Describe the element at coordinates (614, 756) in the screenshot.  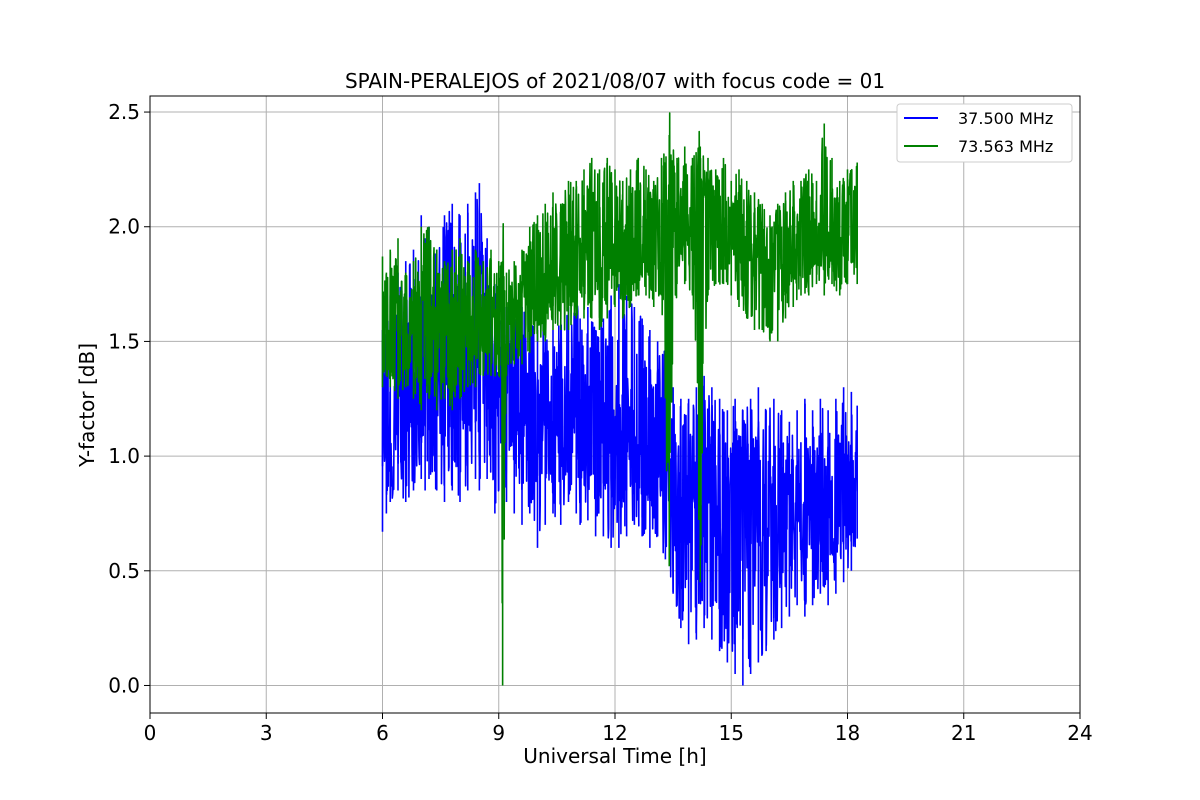
I see `x-axis-label: Universal Time [h]` at that location.